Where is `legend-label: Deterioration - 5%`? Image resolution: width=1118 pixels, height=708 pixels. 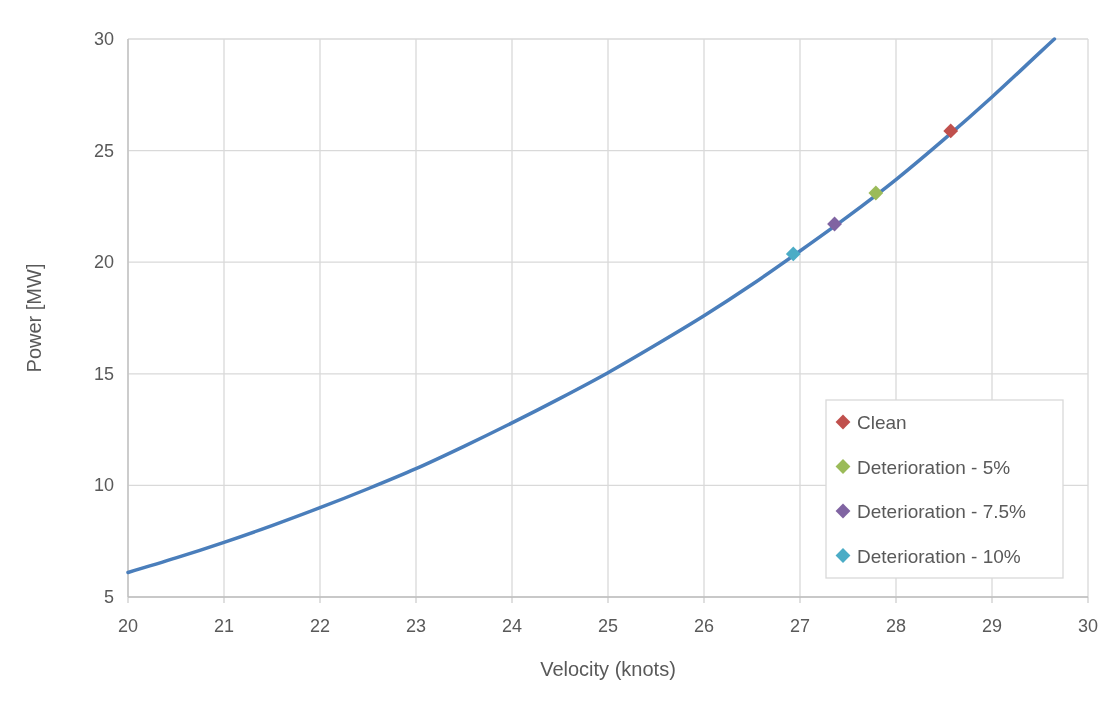 legend-label: Deterioration - 5% is located at coordinates (934, 467).